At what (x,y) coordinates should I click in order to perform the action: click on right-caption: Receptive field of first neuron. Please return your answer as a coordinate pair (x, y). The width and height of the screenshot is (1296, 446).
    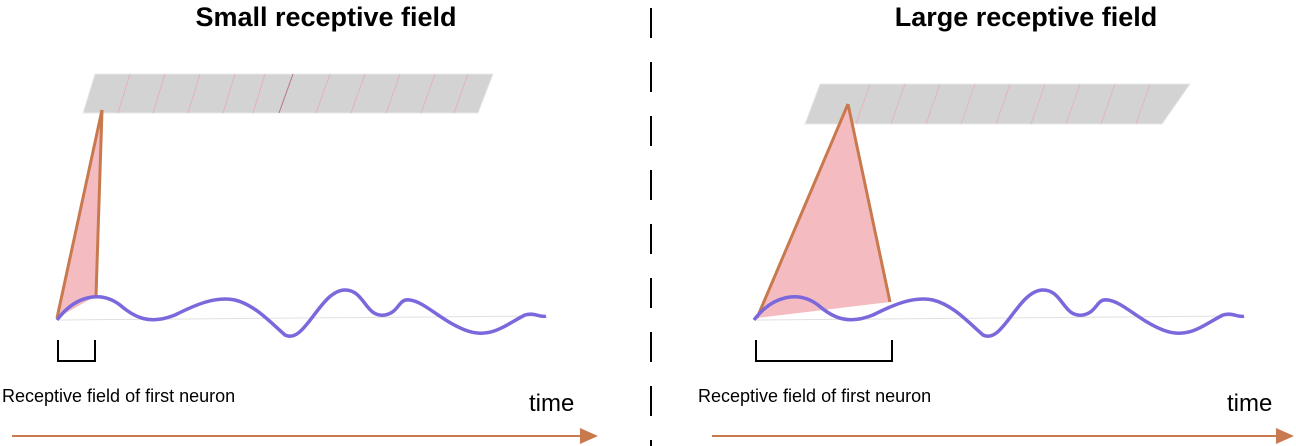
    Looking at the image, I should click on (814, 396).